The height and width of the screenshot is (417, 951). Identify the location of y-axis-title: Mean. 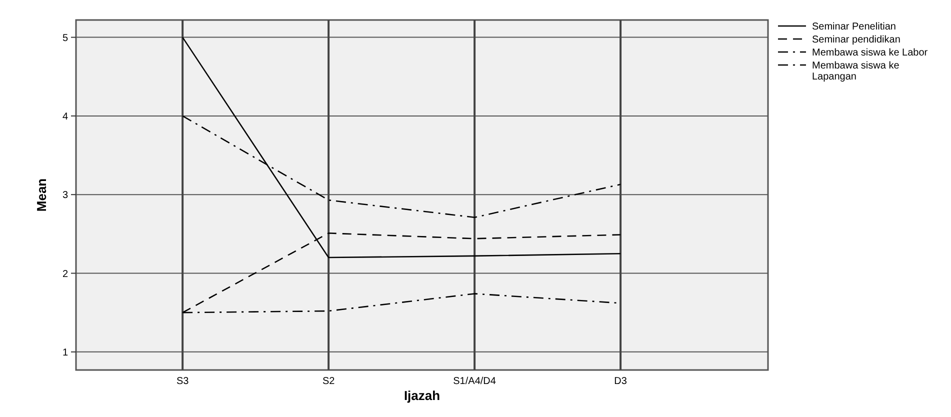
(41, 195).